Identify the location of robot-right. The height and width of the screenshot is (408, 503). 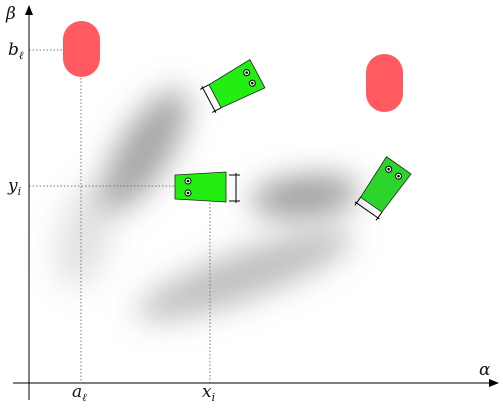
(383, 188).